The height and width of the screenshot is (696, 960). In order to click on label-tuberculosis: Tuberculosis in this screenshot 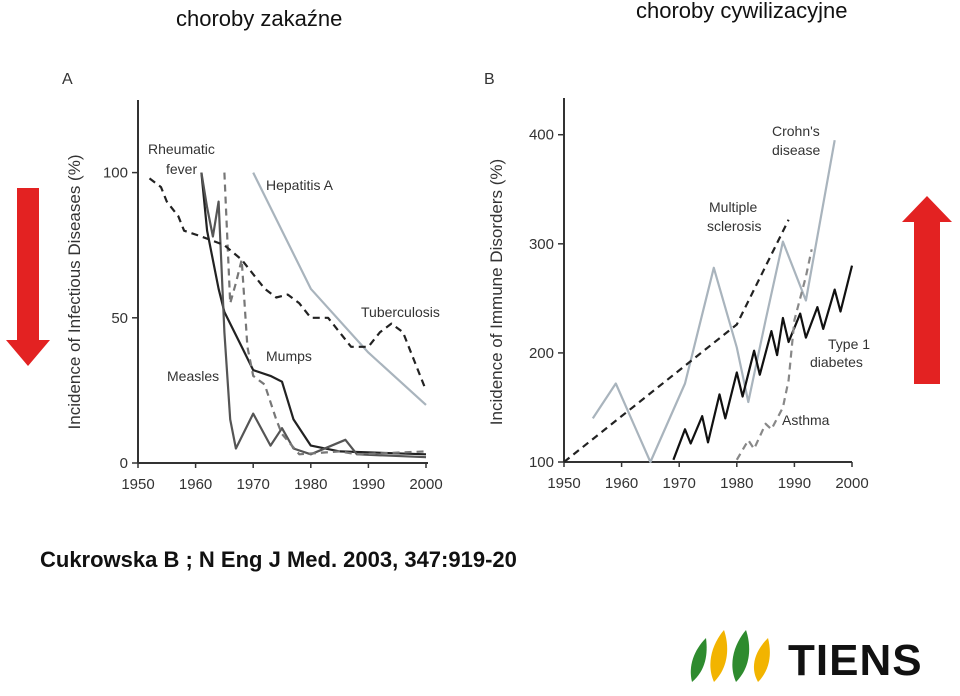, I will do `click(400, 312)`.